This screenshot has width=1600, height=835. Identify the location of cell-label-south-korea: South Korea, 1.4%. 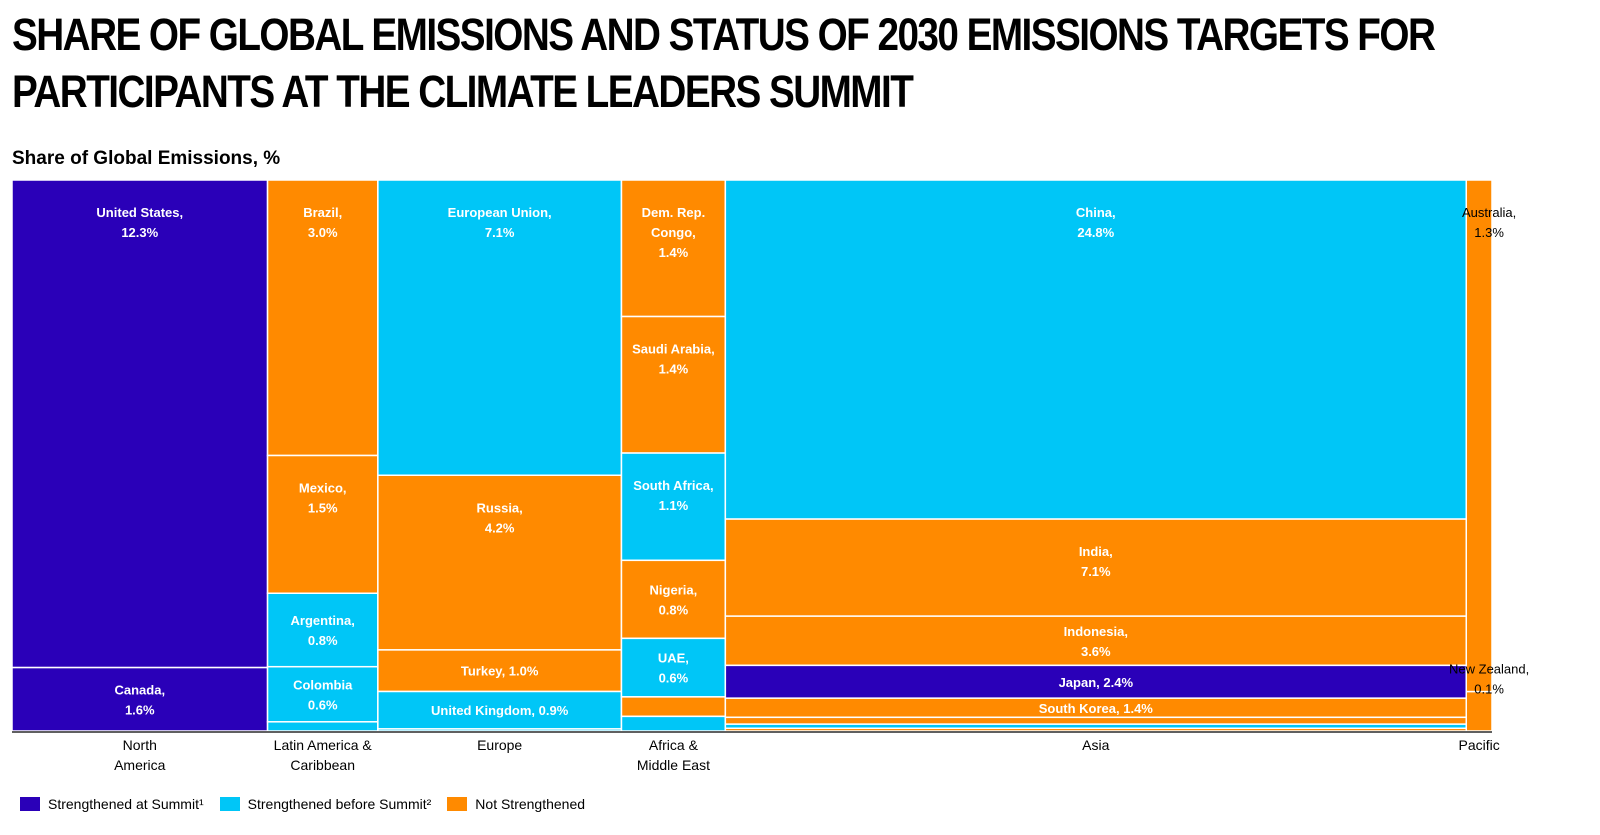
(1096, 708).